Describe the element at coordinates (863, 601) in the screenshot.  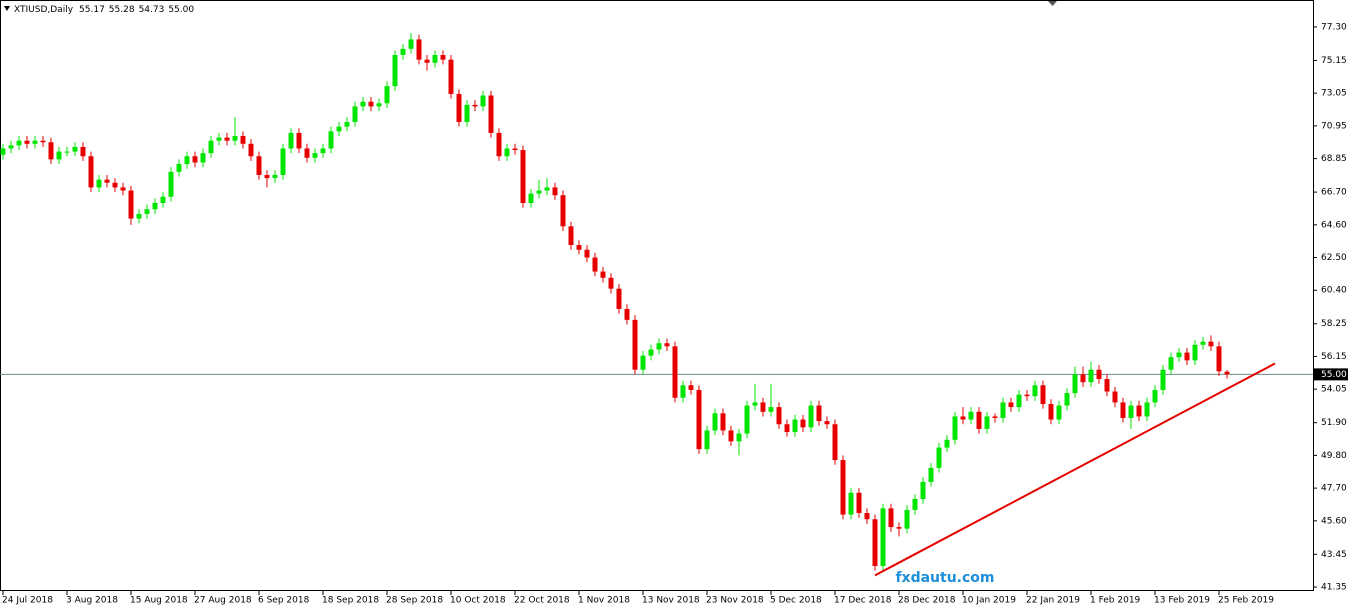
I see `x-tick-label: 17 Dec 2018` at that location.